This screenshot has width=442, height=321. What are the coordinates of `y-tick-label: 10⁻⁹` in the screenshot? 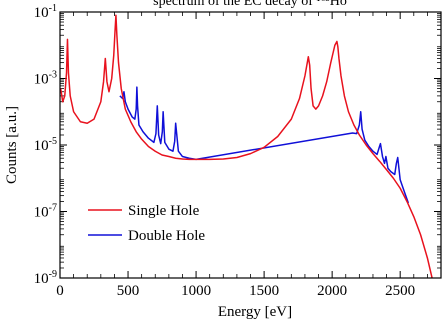 It's located at (45, 278).